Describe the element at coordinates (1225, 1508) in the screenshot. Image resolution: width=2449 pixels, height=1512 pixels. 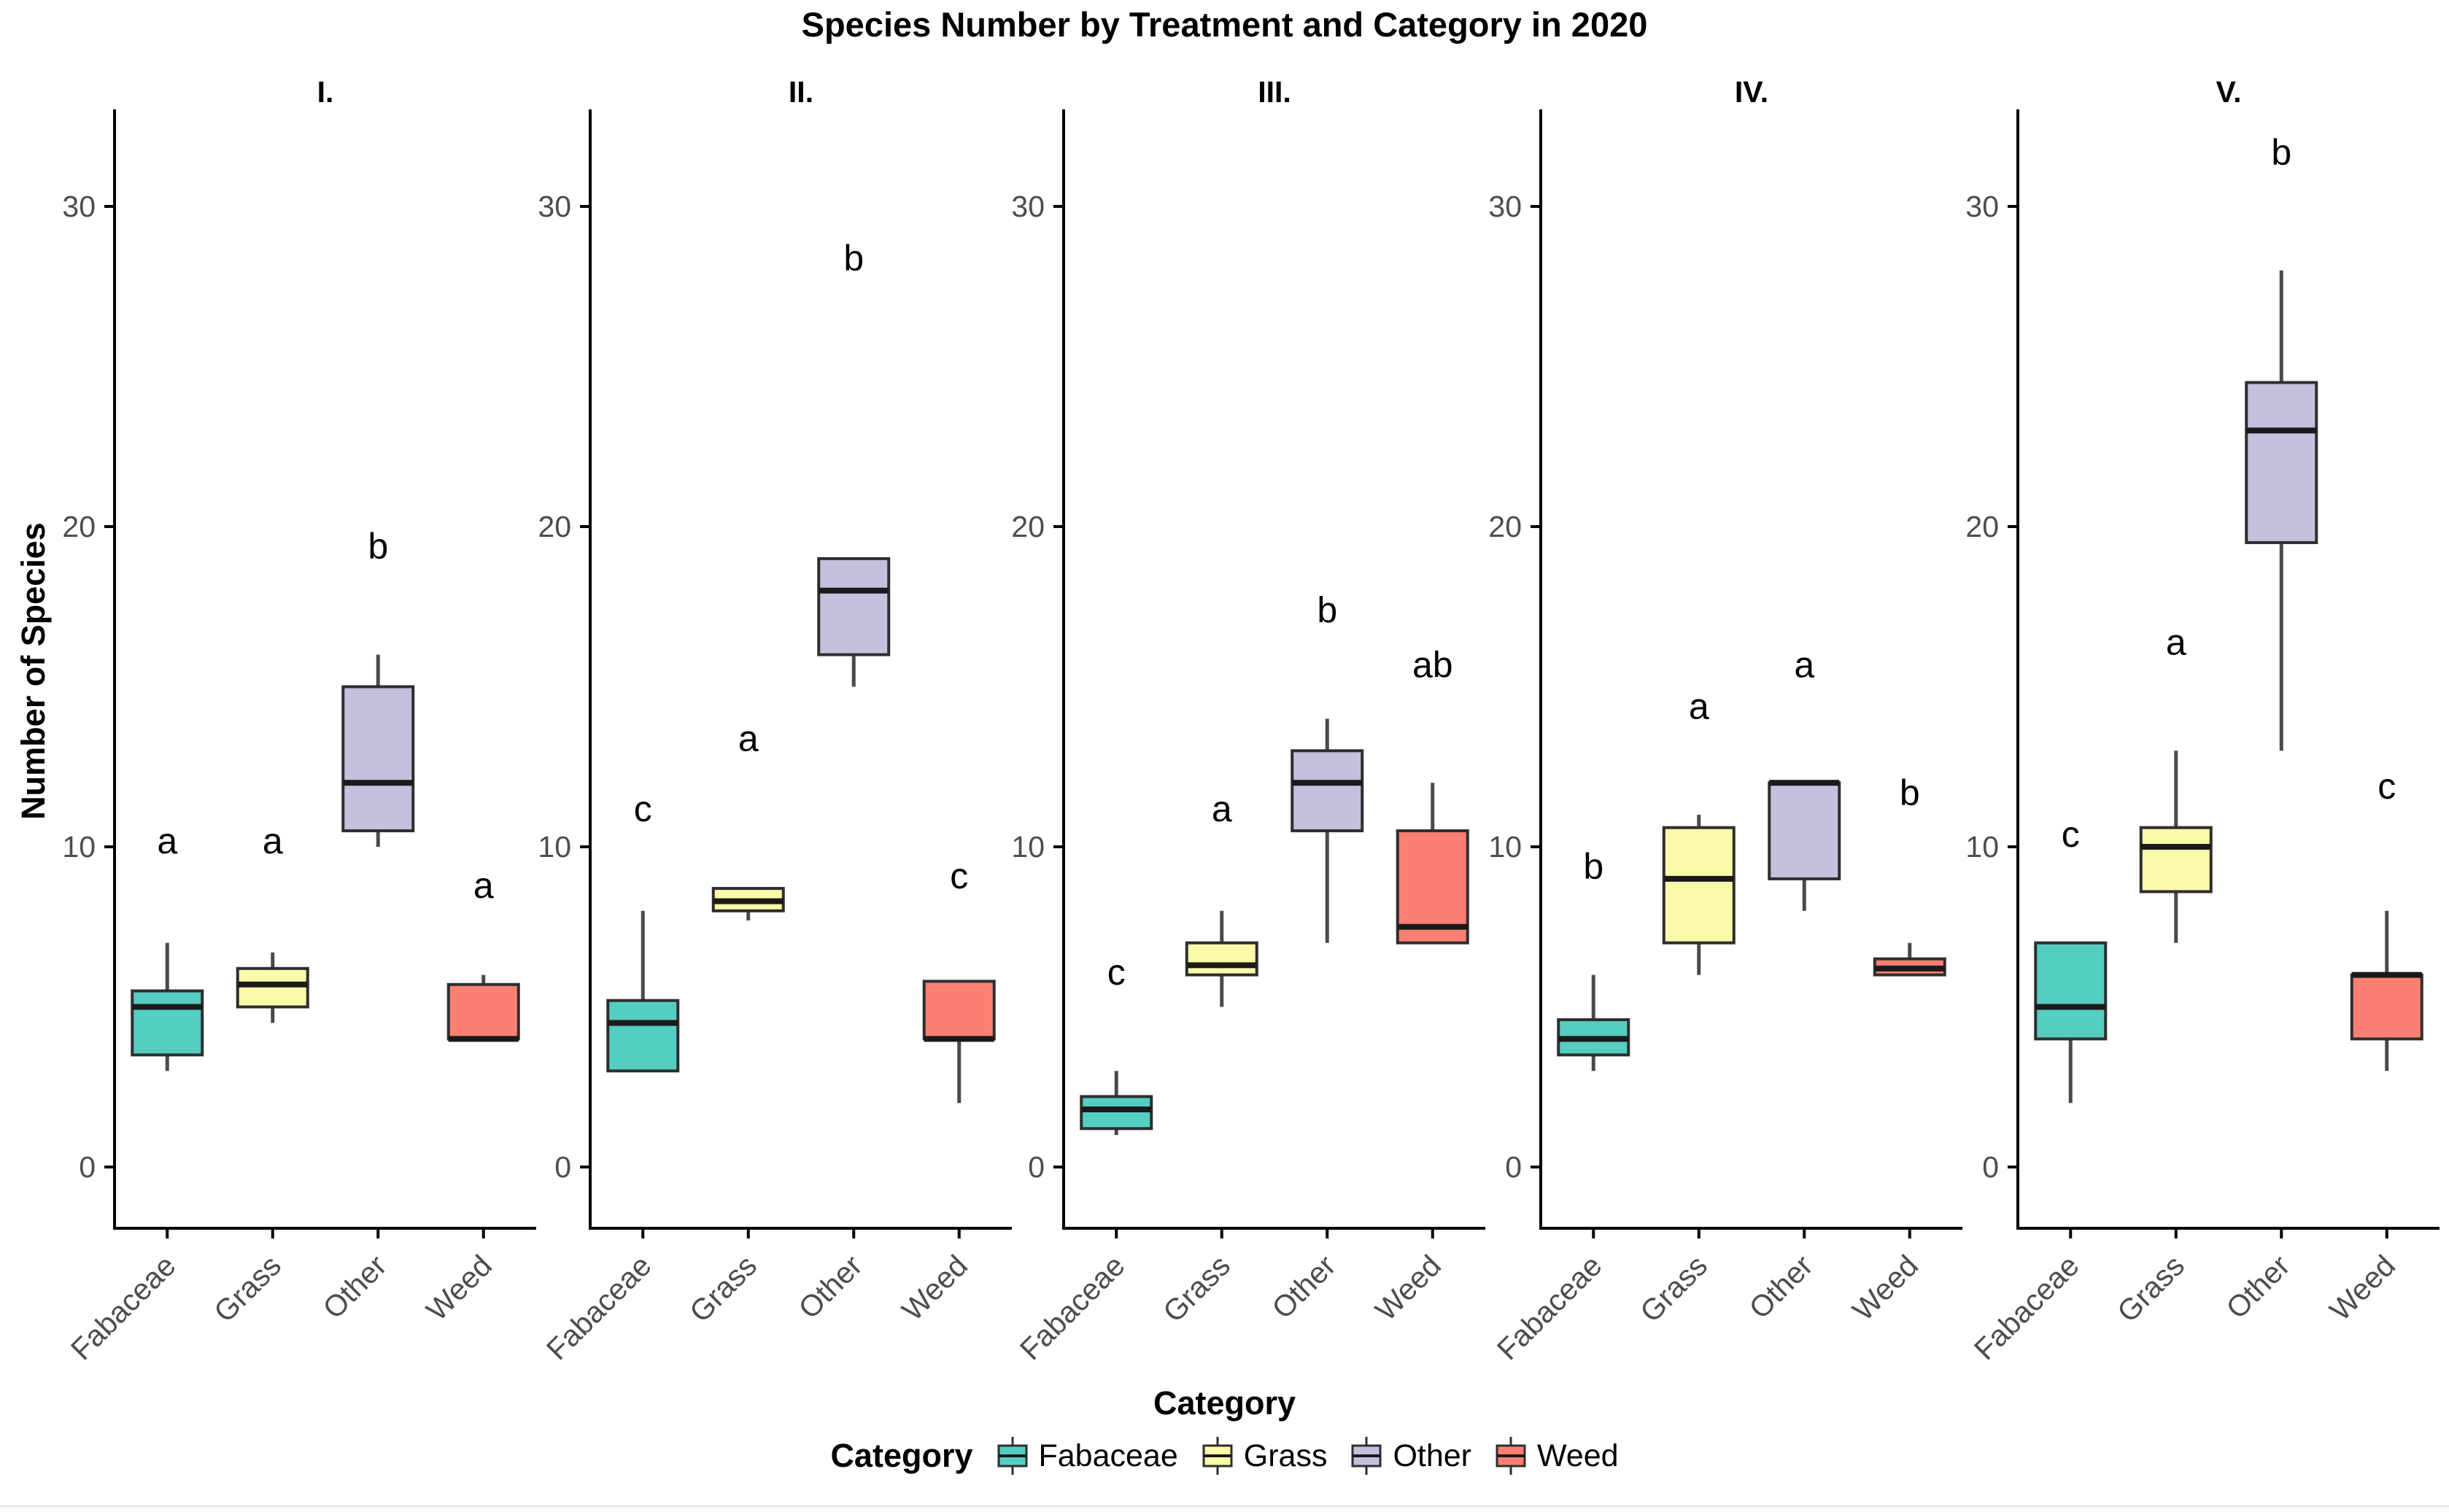
I see `bottom-edge-divider` at that location.